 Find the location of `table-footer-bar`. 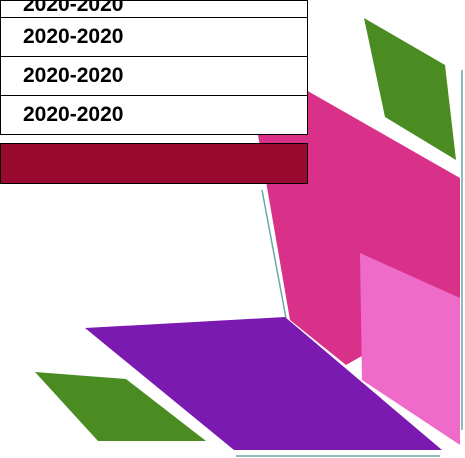

table-footer-bar is located at coordinates (154, 163).